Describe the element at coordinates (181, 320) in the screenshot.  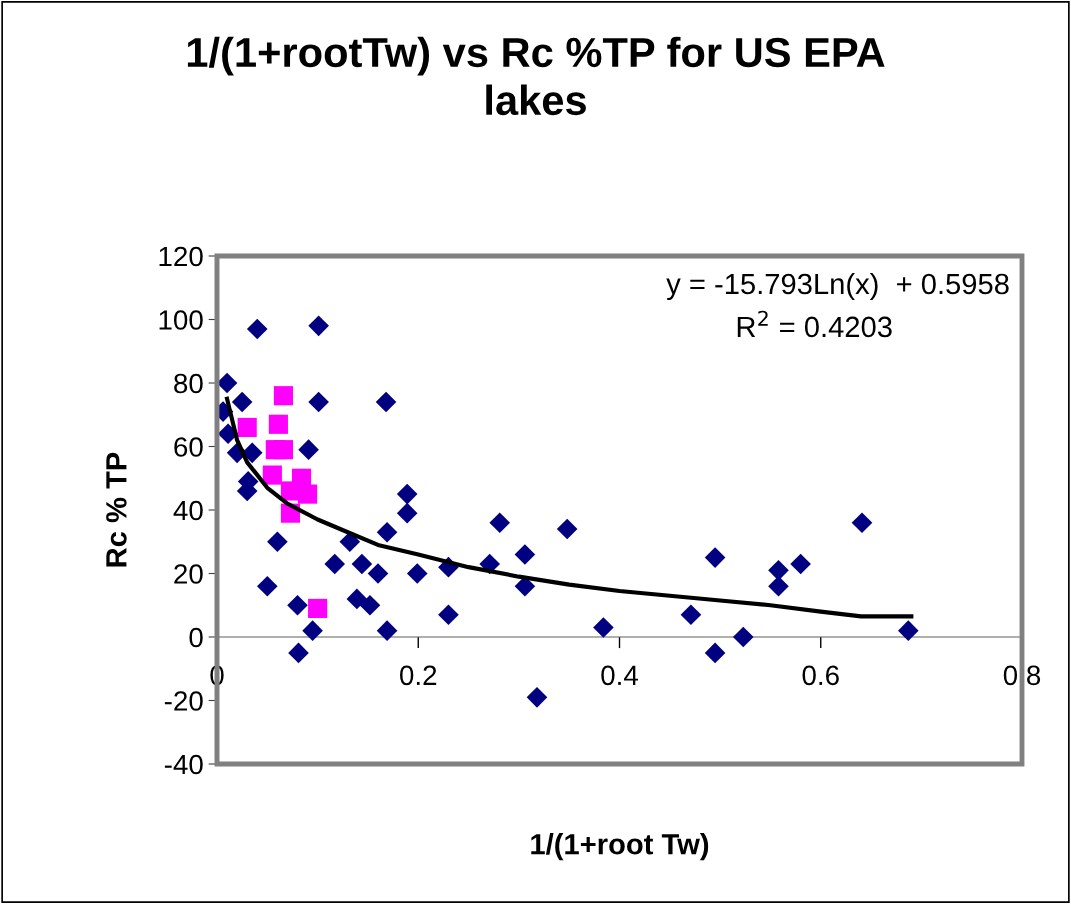
I see `y-tick-label: 100` at that location.